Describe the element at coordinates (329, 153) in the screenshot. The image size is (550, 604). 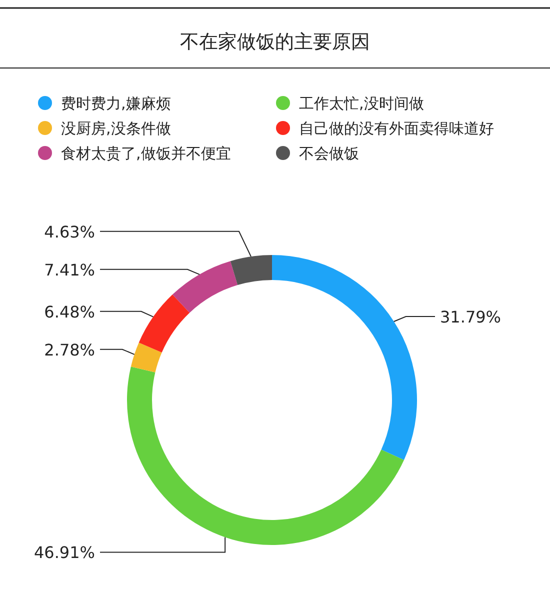
I see `legend-label: 不会做饭` at that location.